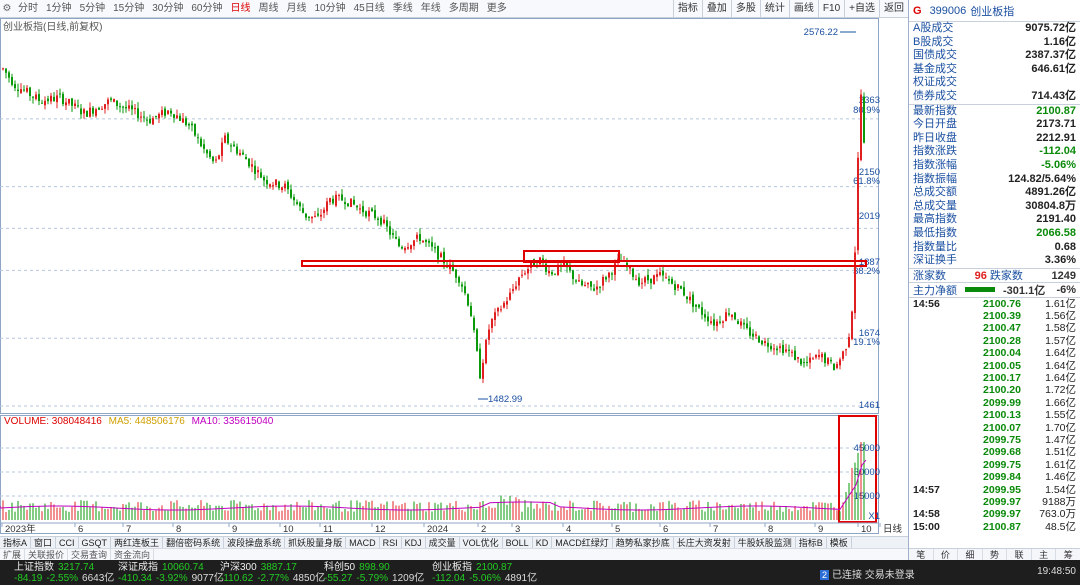  What do you see at coordinates (830, 9) in the screenshot?
I see `tool-button: F10` at bounding box center [830, 9].